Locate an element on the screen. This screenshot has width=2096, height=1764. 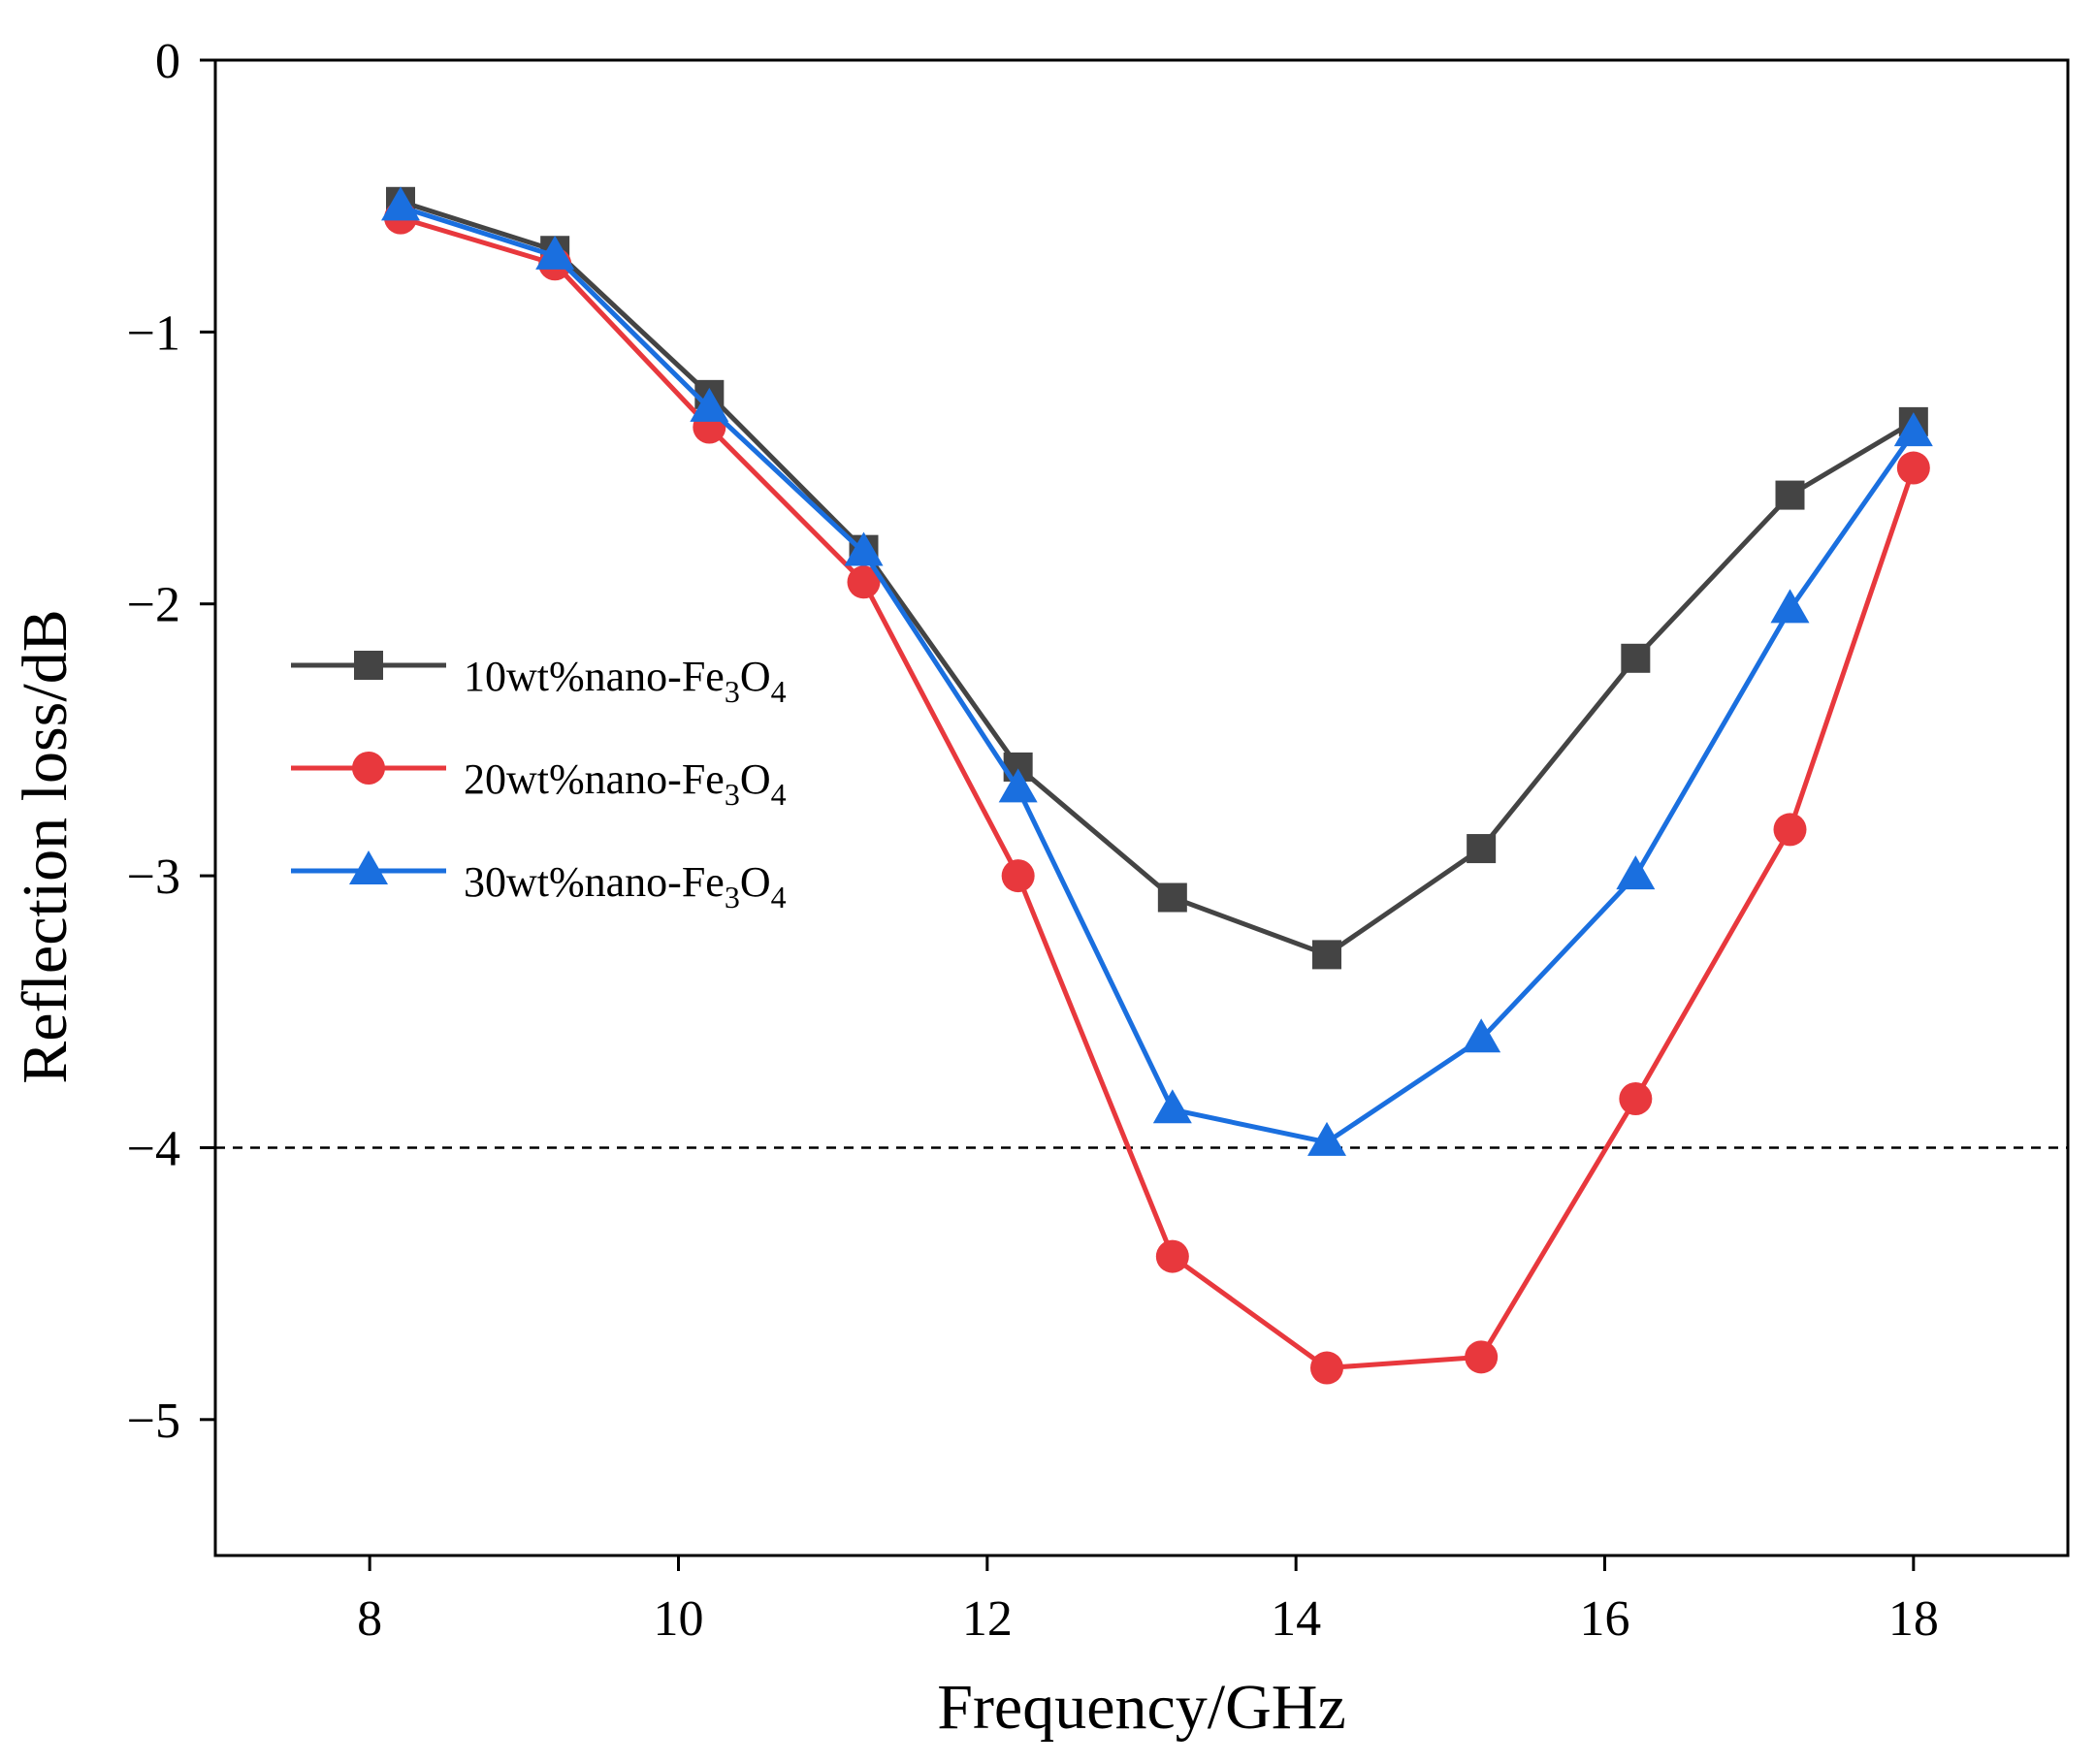
legend-text-part: 30wt%nano-Fe is located at coordinates (594, 882).